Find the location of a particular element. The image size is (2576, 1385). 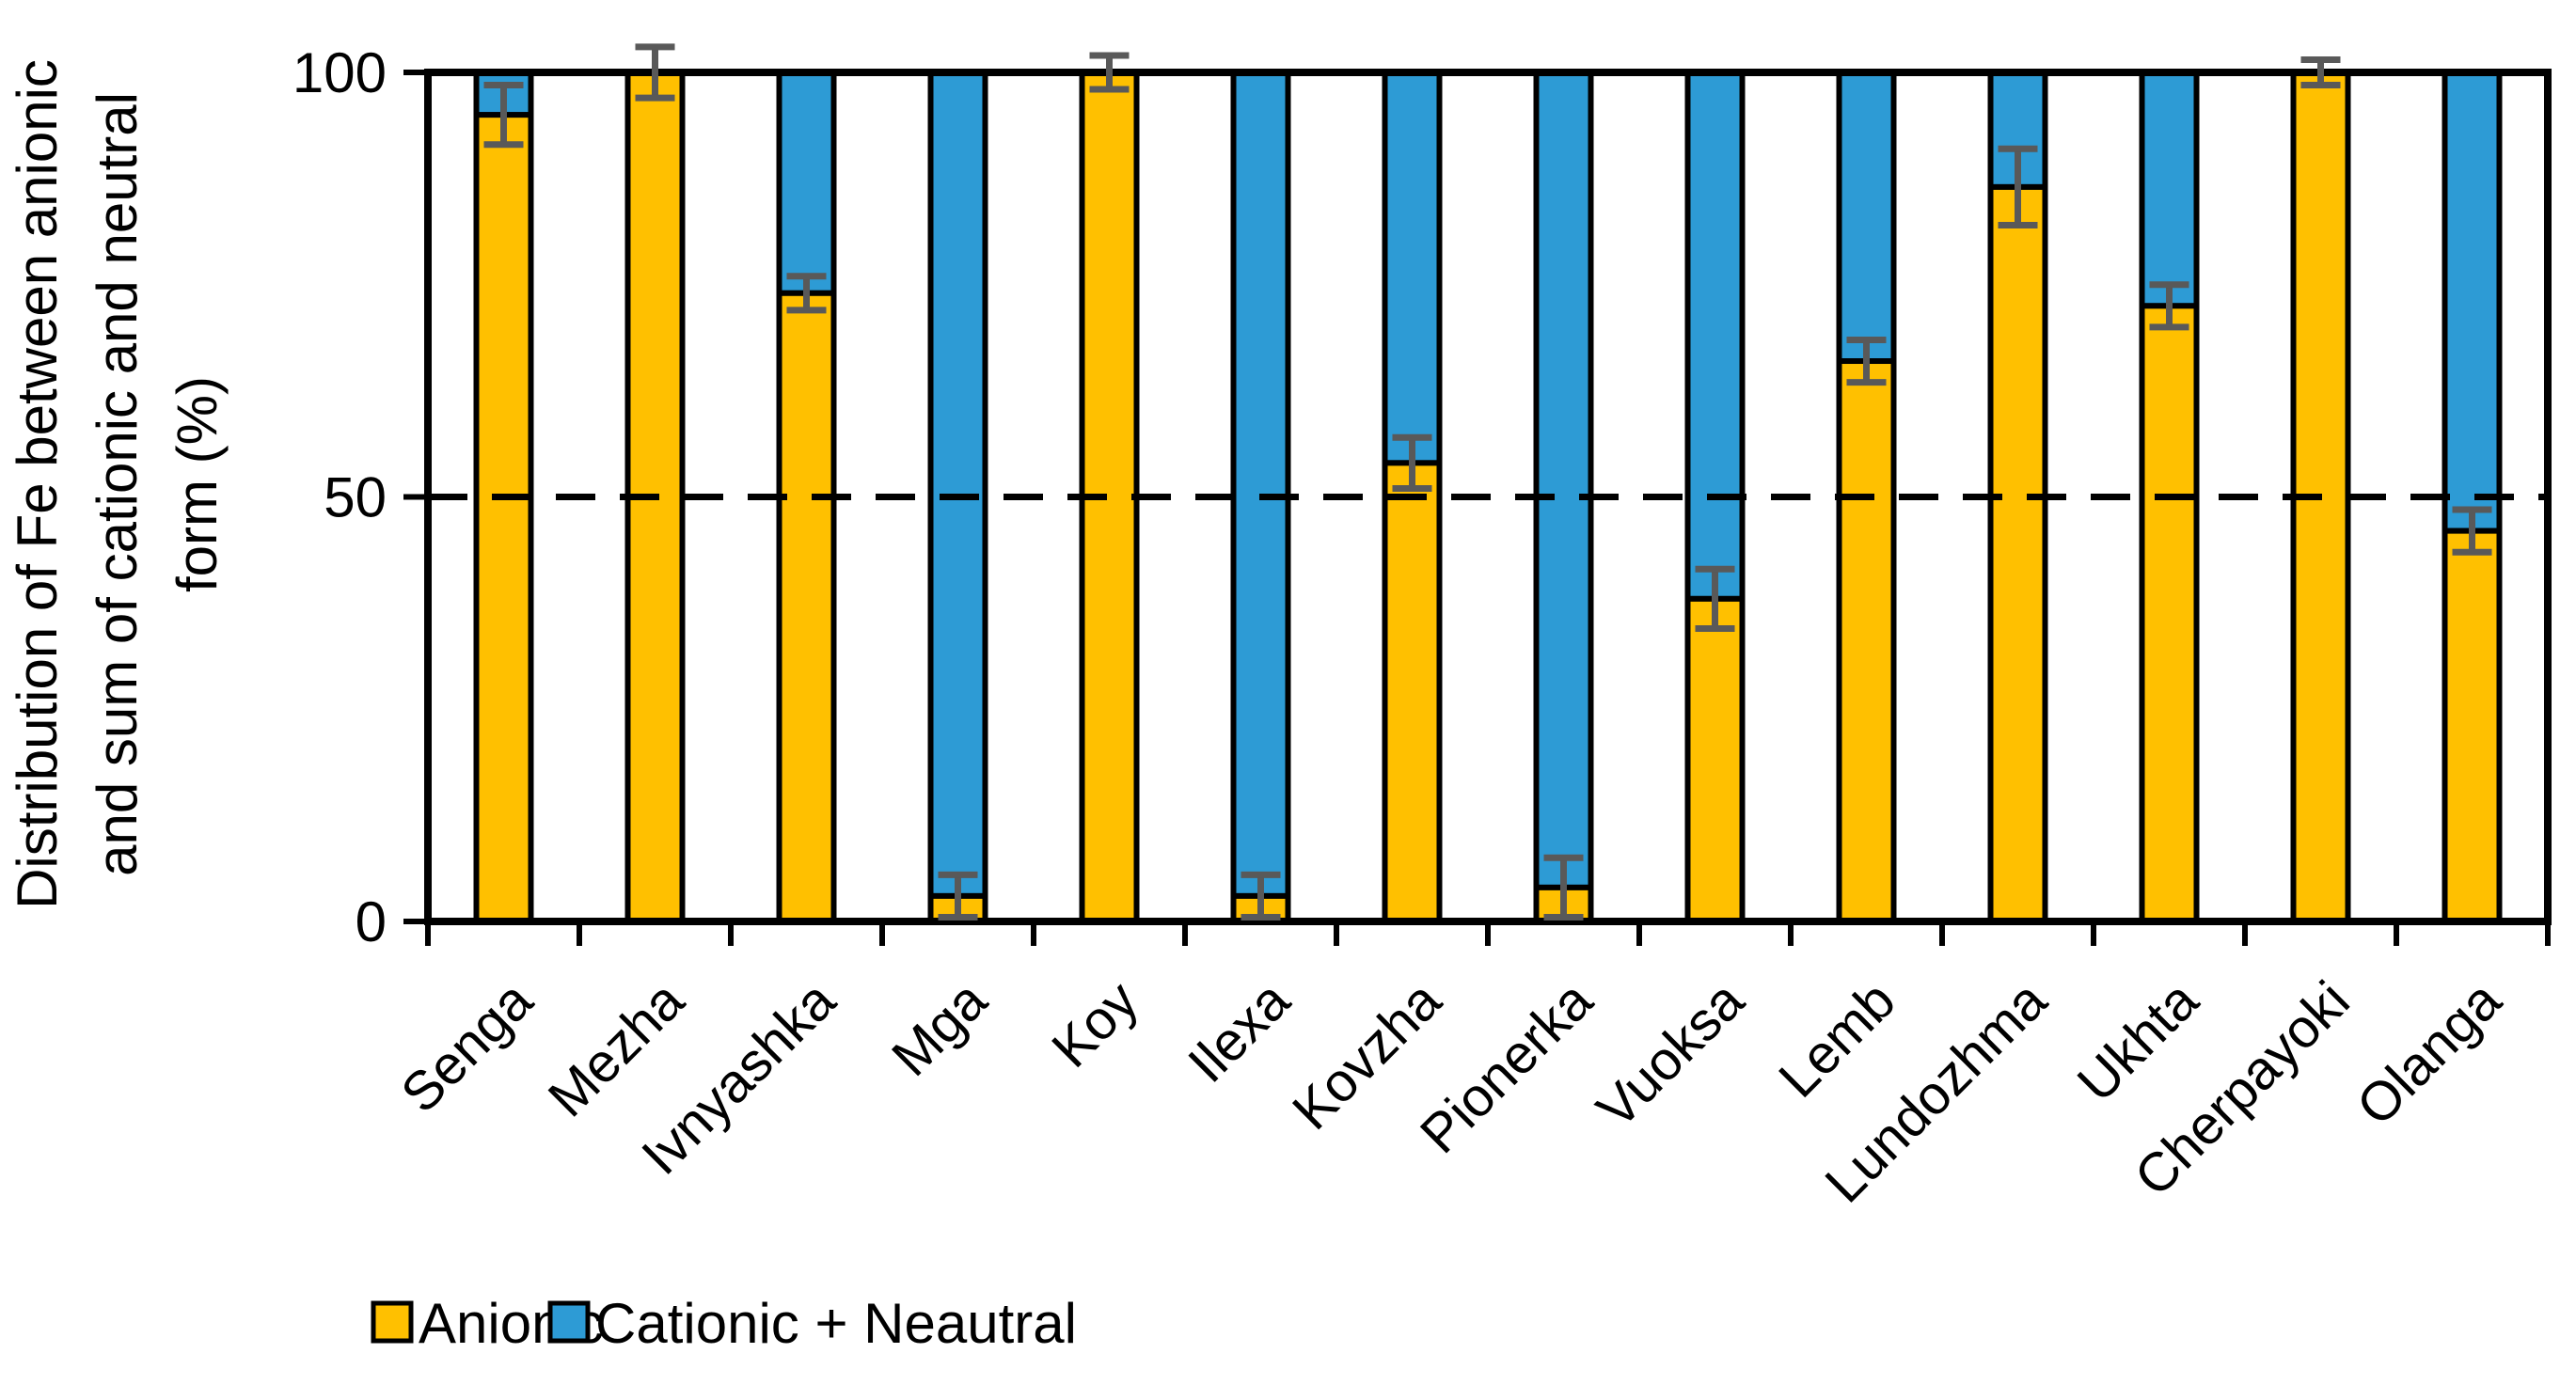

error-bar-koy is located at coordinates (1109, 72).